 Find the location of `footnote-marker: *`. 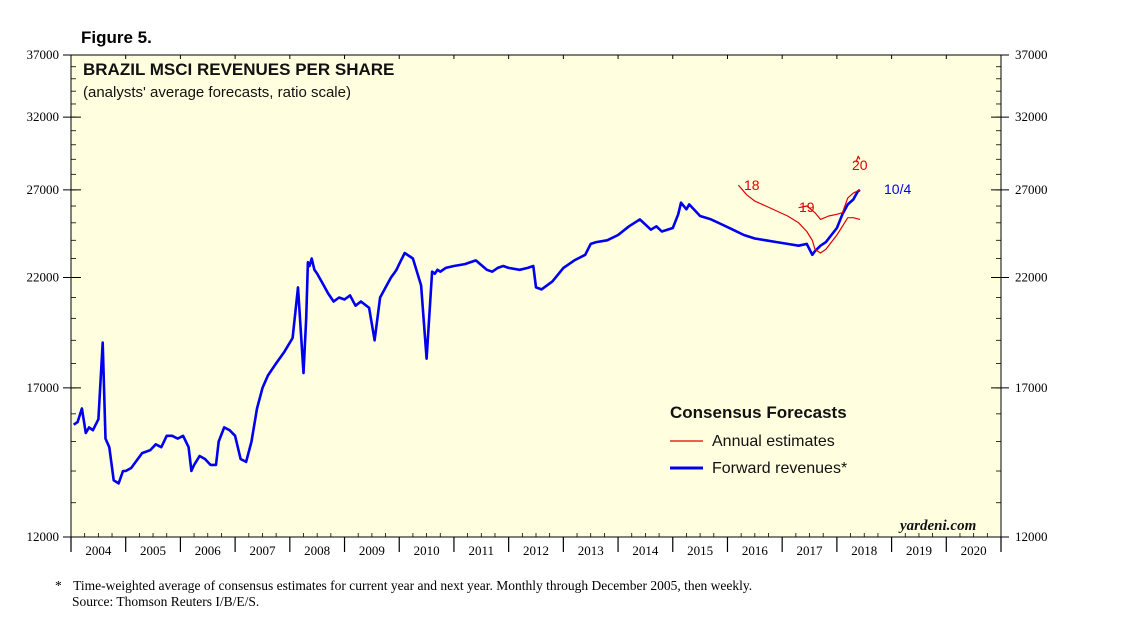

footnote-marker: * is located at coordinates (58, 585).